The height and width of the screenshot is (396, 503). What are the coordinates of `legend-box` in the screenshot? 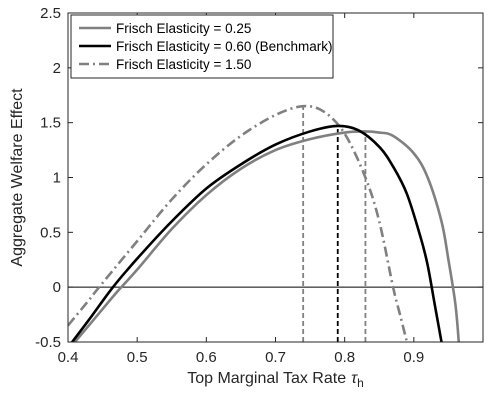 It's located at (202, 46).